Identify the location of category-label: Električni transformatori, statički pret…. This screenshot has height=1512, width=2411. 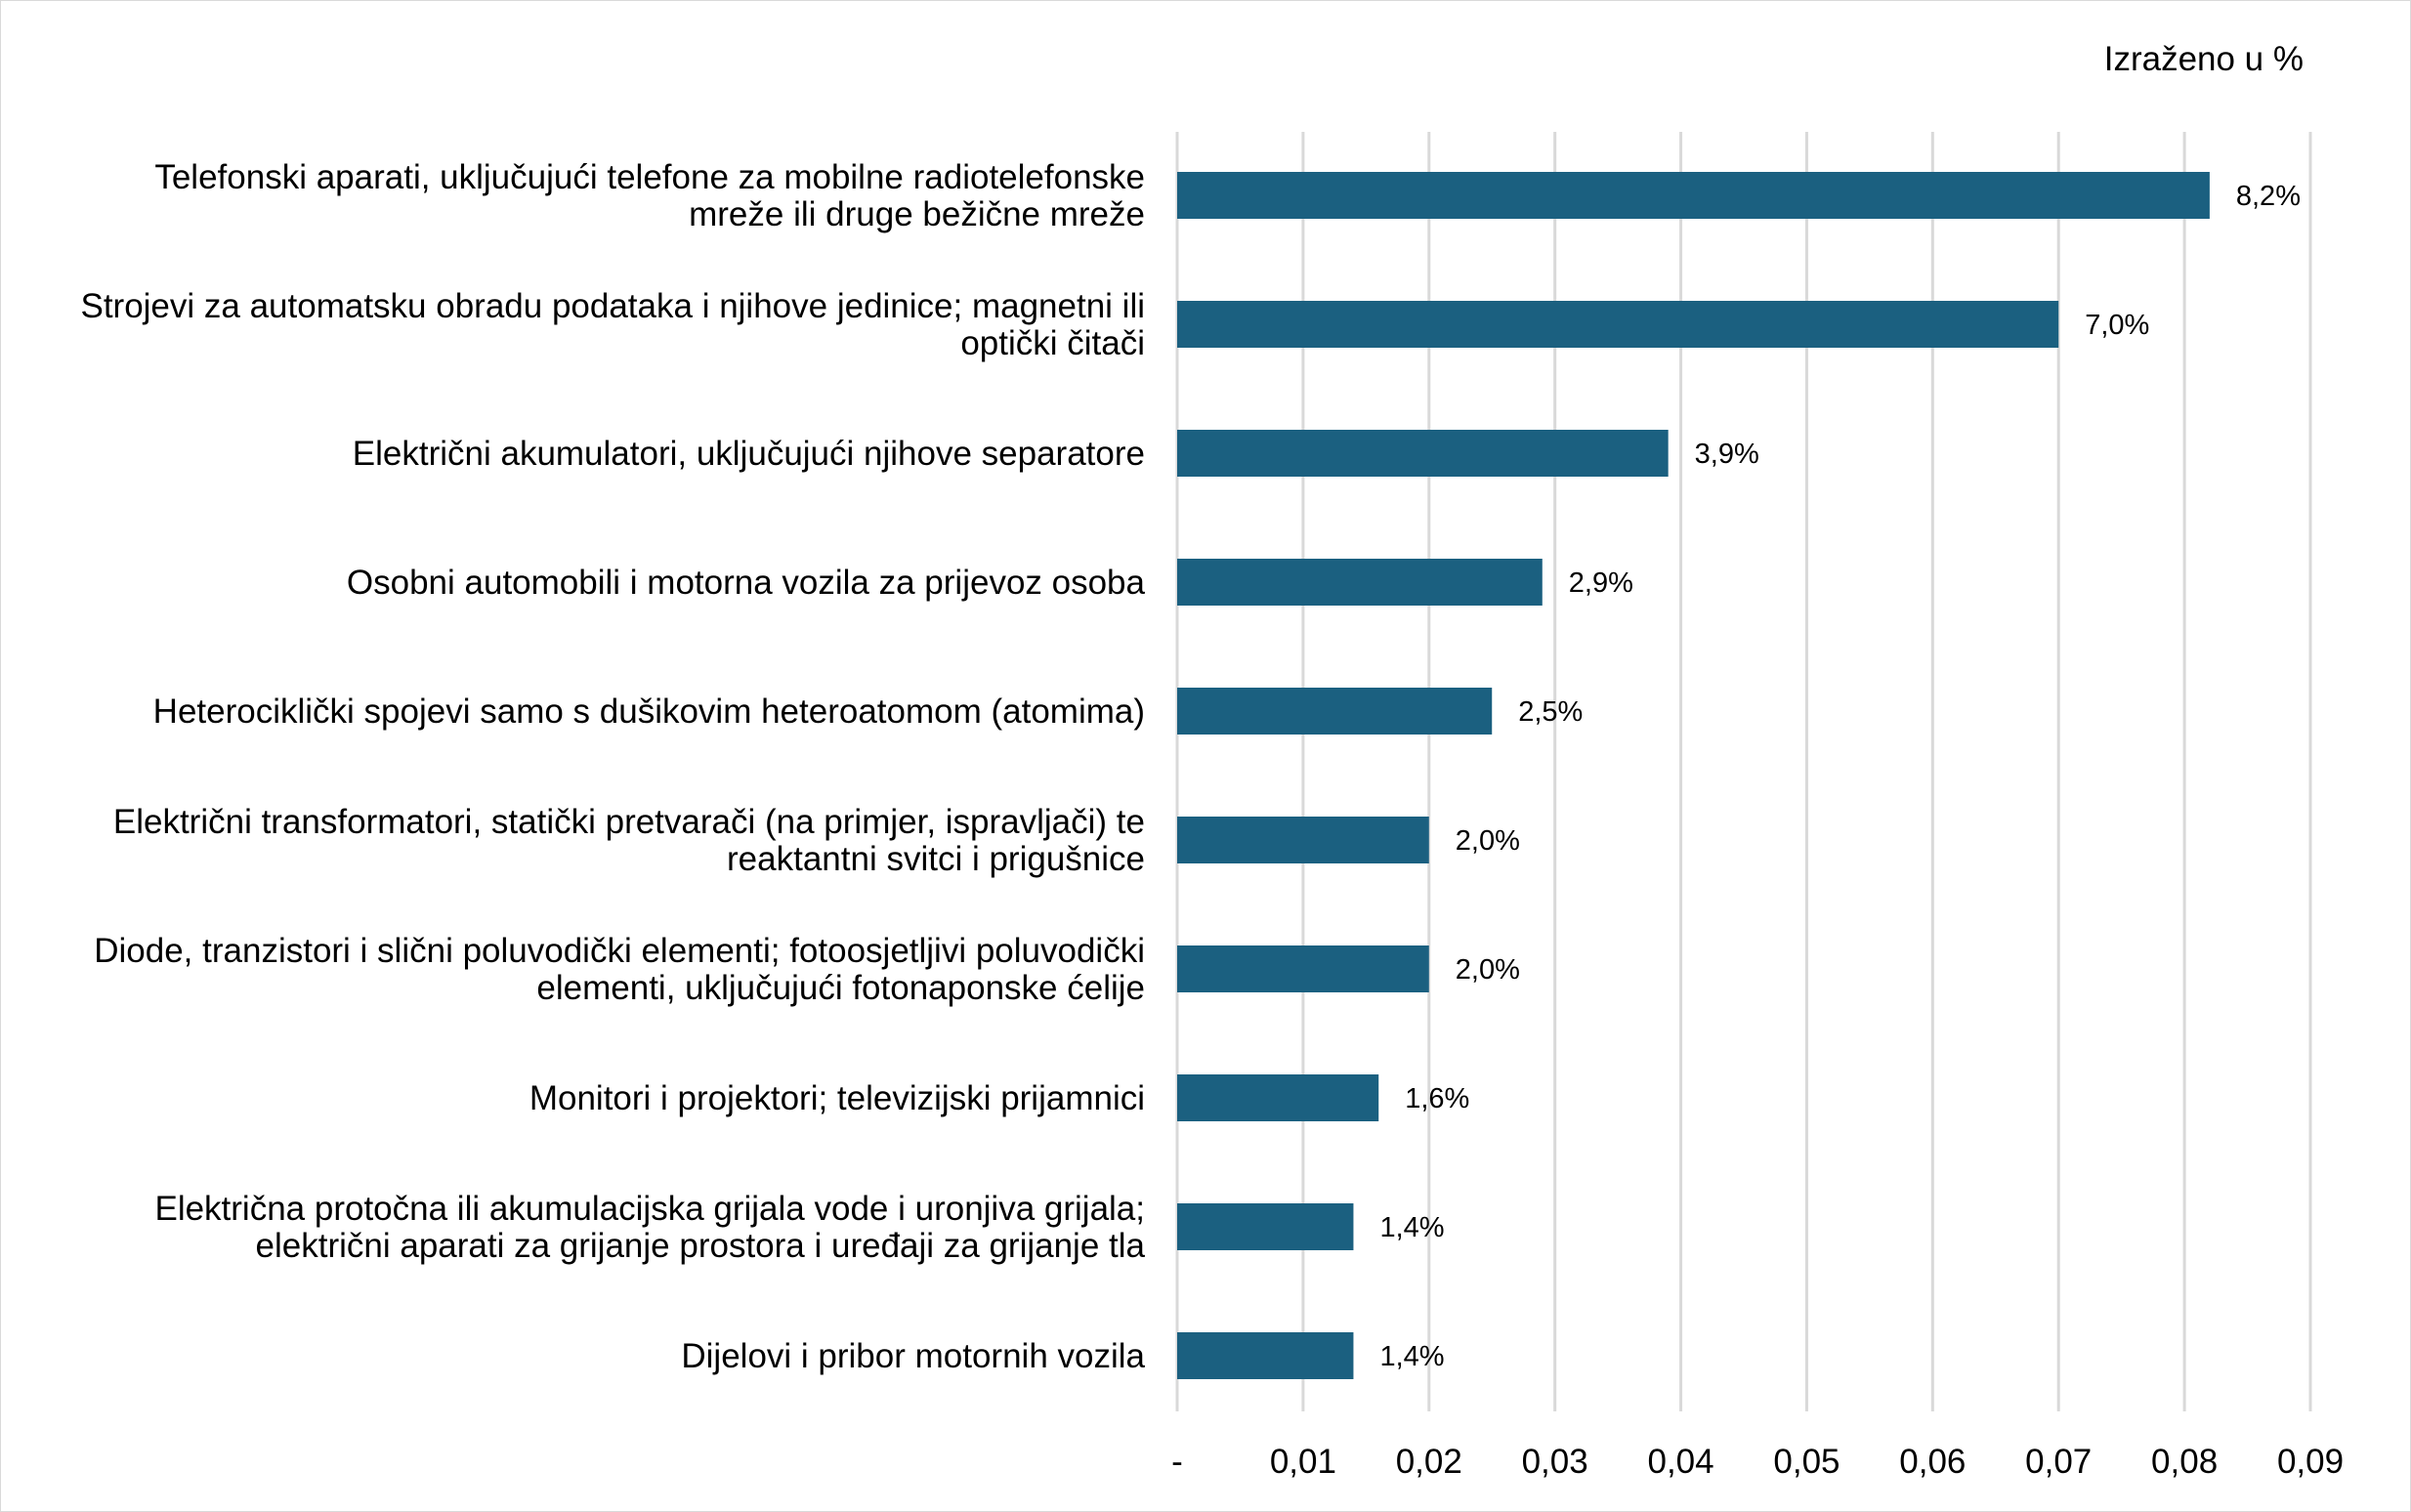
(629, 822).